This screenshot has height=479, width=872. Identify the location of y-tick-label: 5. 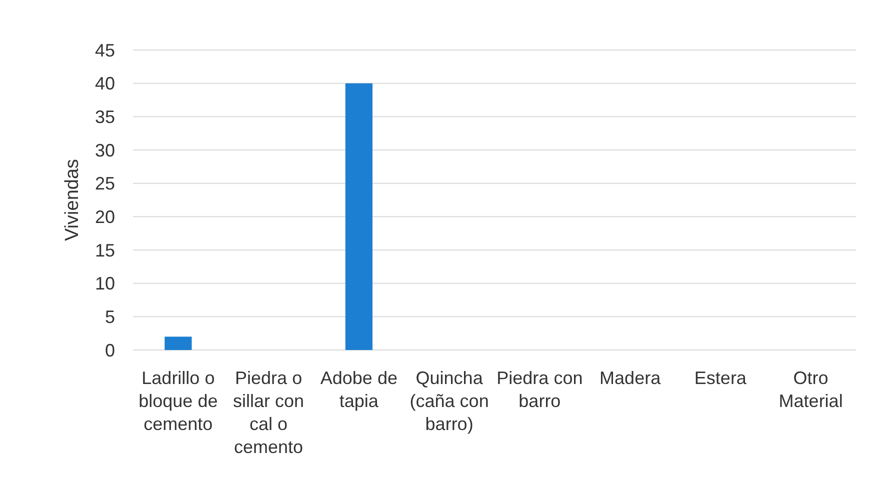
(109, 316).